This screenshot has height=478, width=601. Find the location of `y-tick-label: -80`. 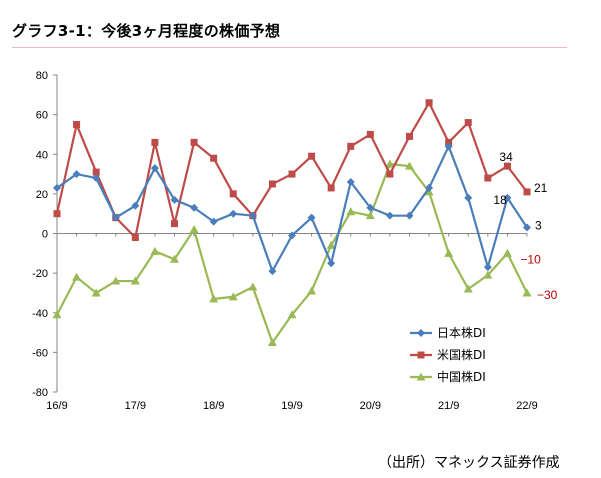

y-tick-label: -80 is located at coordinates (40, 393).